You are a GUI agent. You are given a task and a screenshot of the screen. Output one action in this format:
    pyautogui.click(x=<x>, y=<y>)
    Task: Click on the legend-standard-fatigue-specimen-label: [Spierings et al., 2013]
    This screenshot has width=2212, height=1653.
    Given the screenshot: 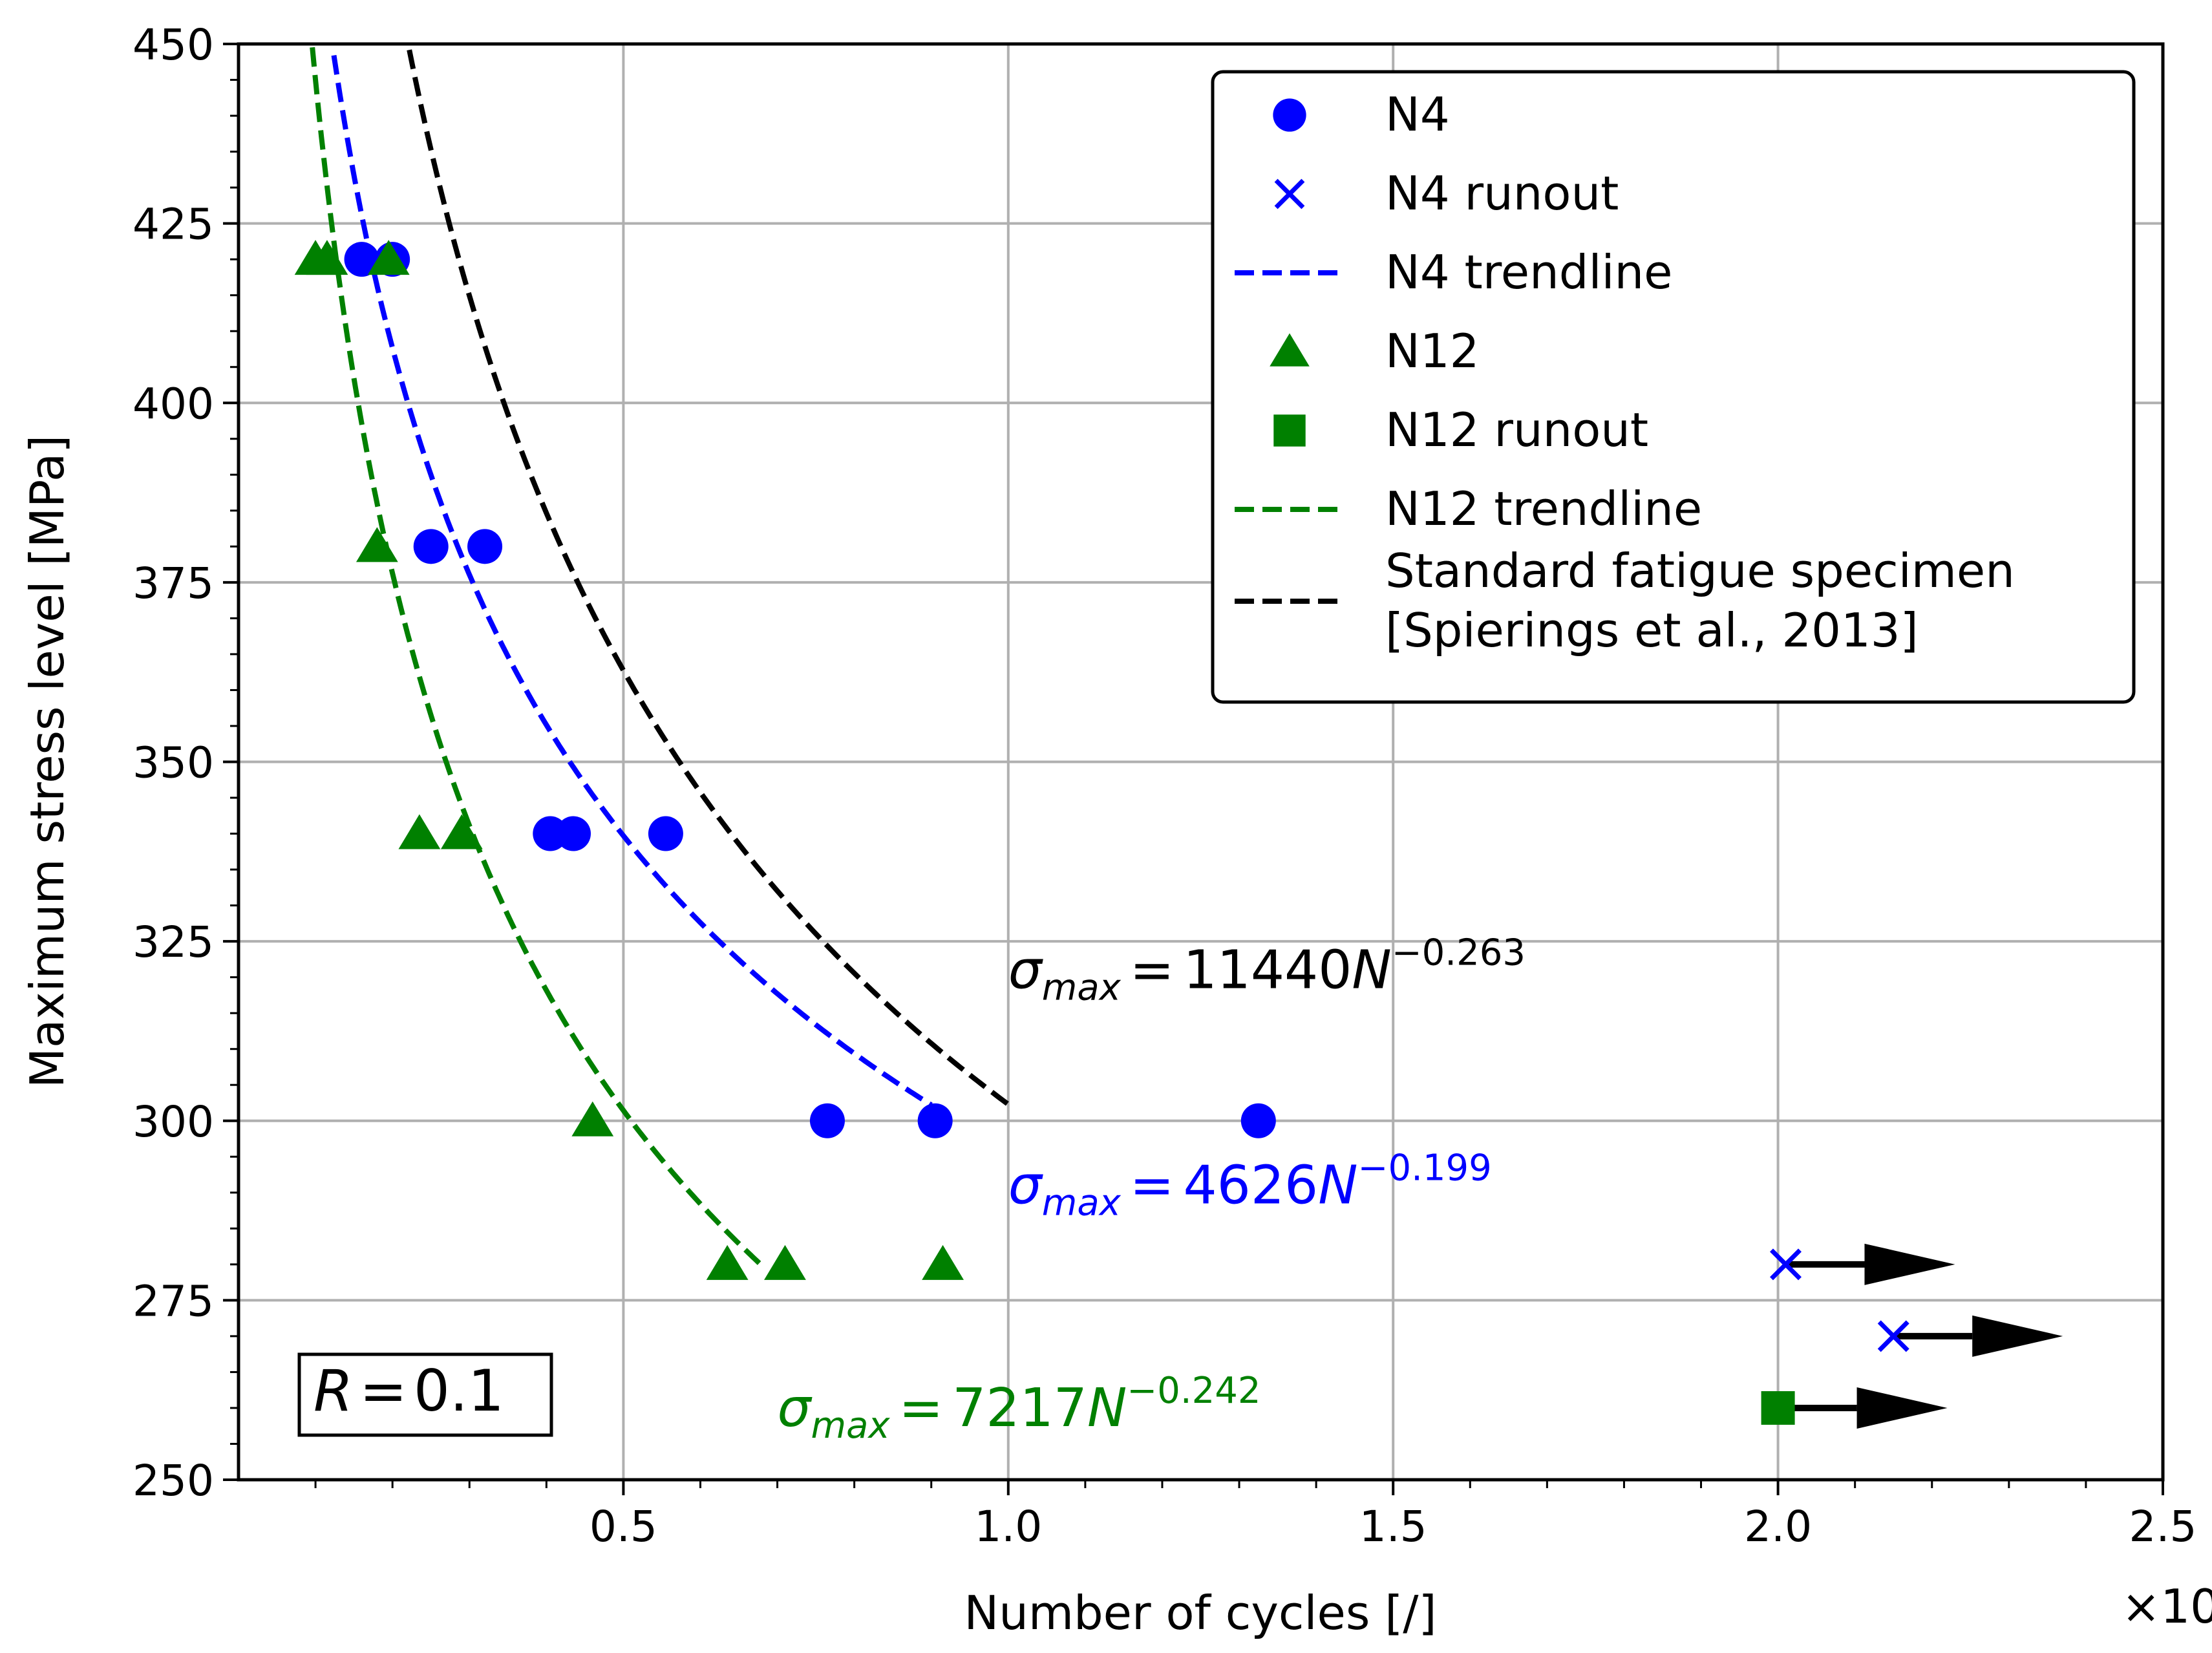 What is the action you would take?
    pyautogui.click(x=1652, y=630)
    